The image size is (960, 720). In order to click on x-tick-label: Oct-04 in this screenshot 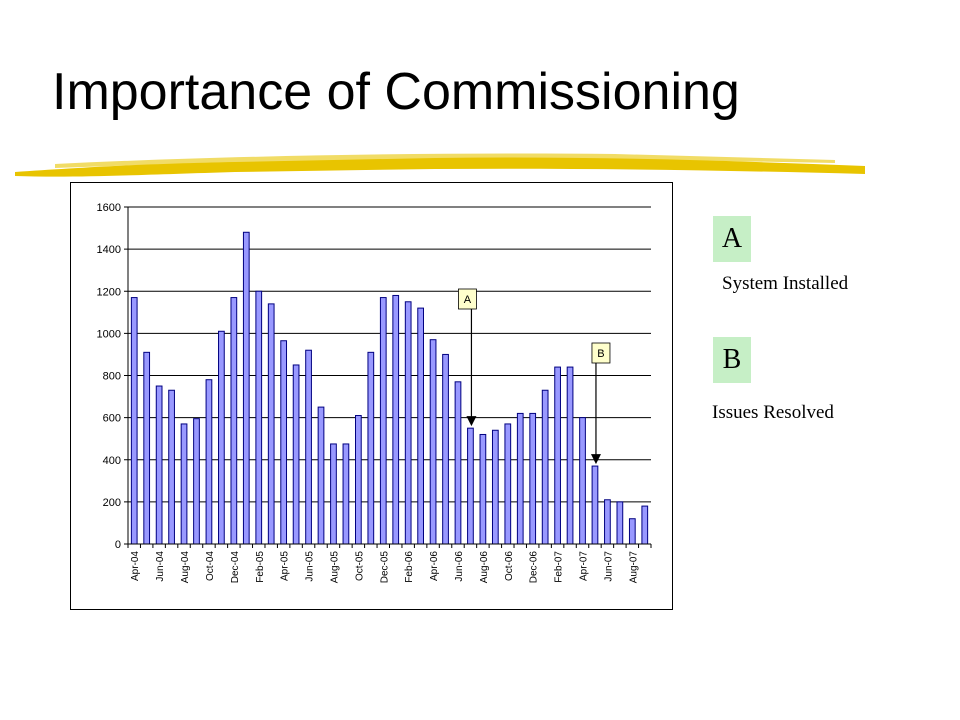, I will do `click(210, 566)`.